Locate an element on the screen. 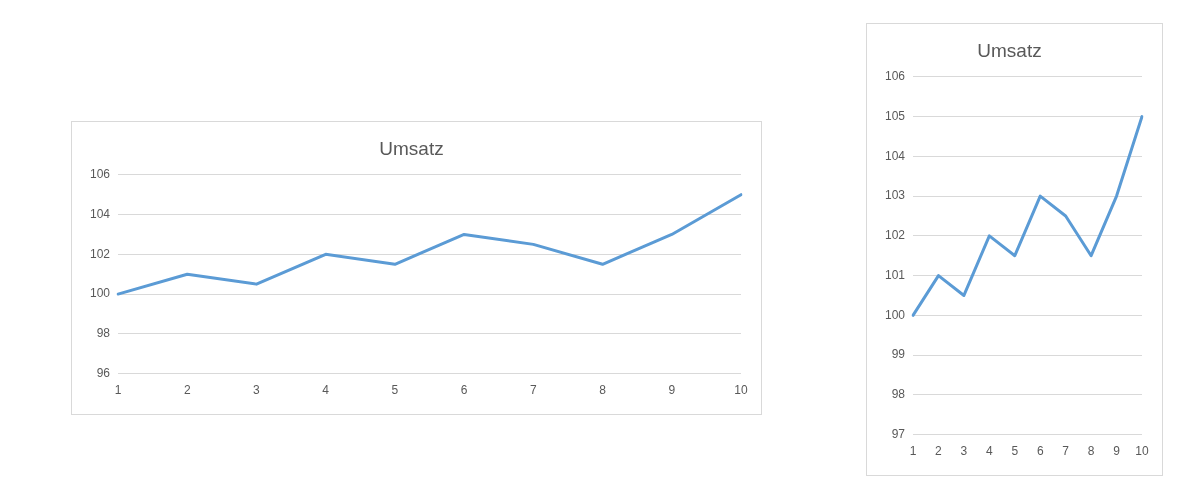 This screenshot has height=482, width=1187. y-tick-label: 103 is located at coordinates (895, 195).